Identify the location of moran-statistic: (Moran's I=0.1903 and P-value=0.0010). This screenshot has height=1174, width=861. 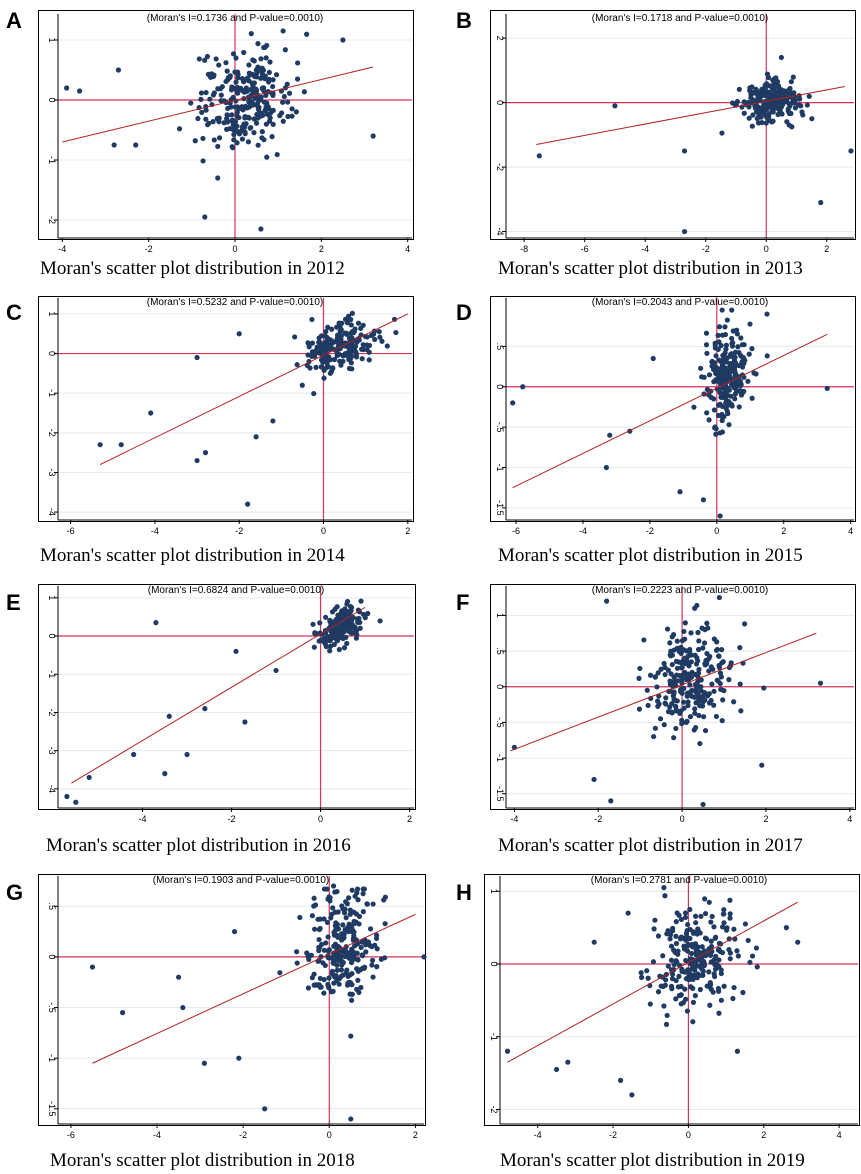
(241, 880).